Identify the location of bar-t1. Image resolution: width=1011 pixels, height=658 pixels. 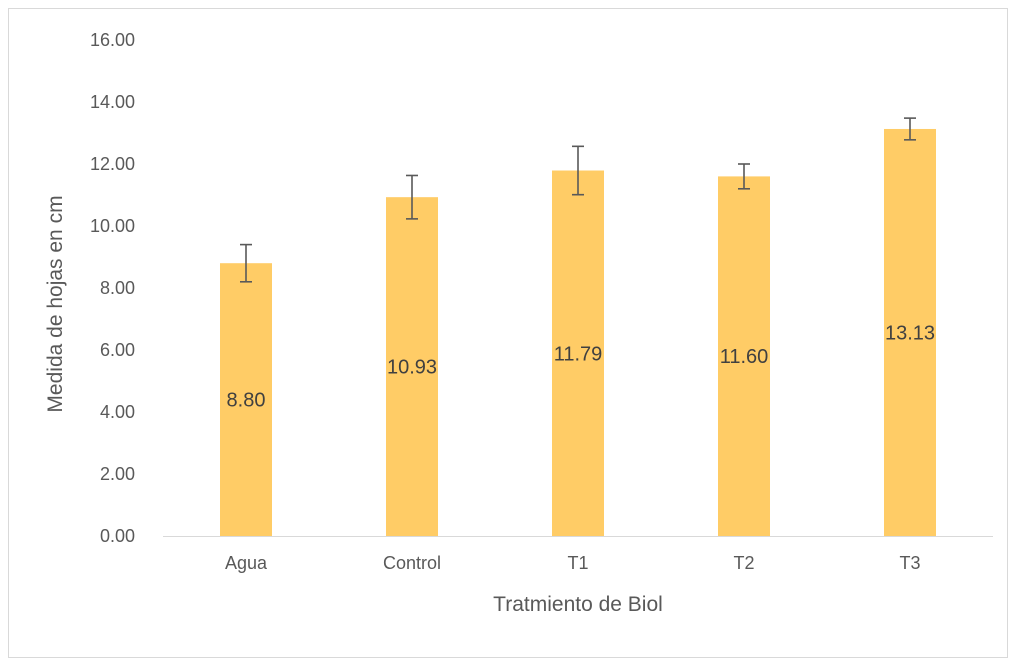
(578, 353).